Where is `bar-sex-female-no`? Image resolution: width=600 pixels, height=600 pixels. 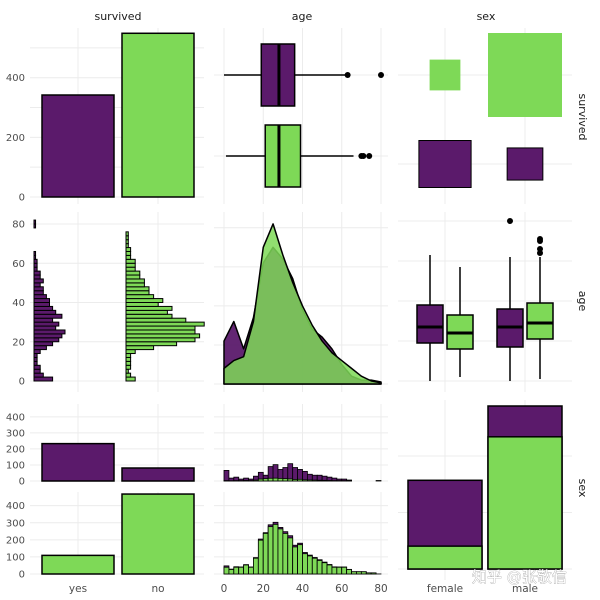 bar-sex-female-no is located at coordinates (158, 474).